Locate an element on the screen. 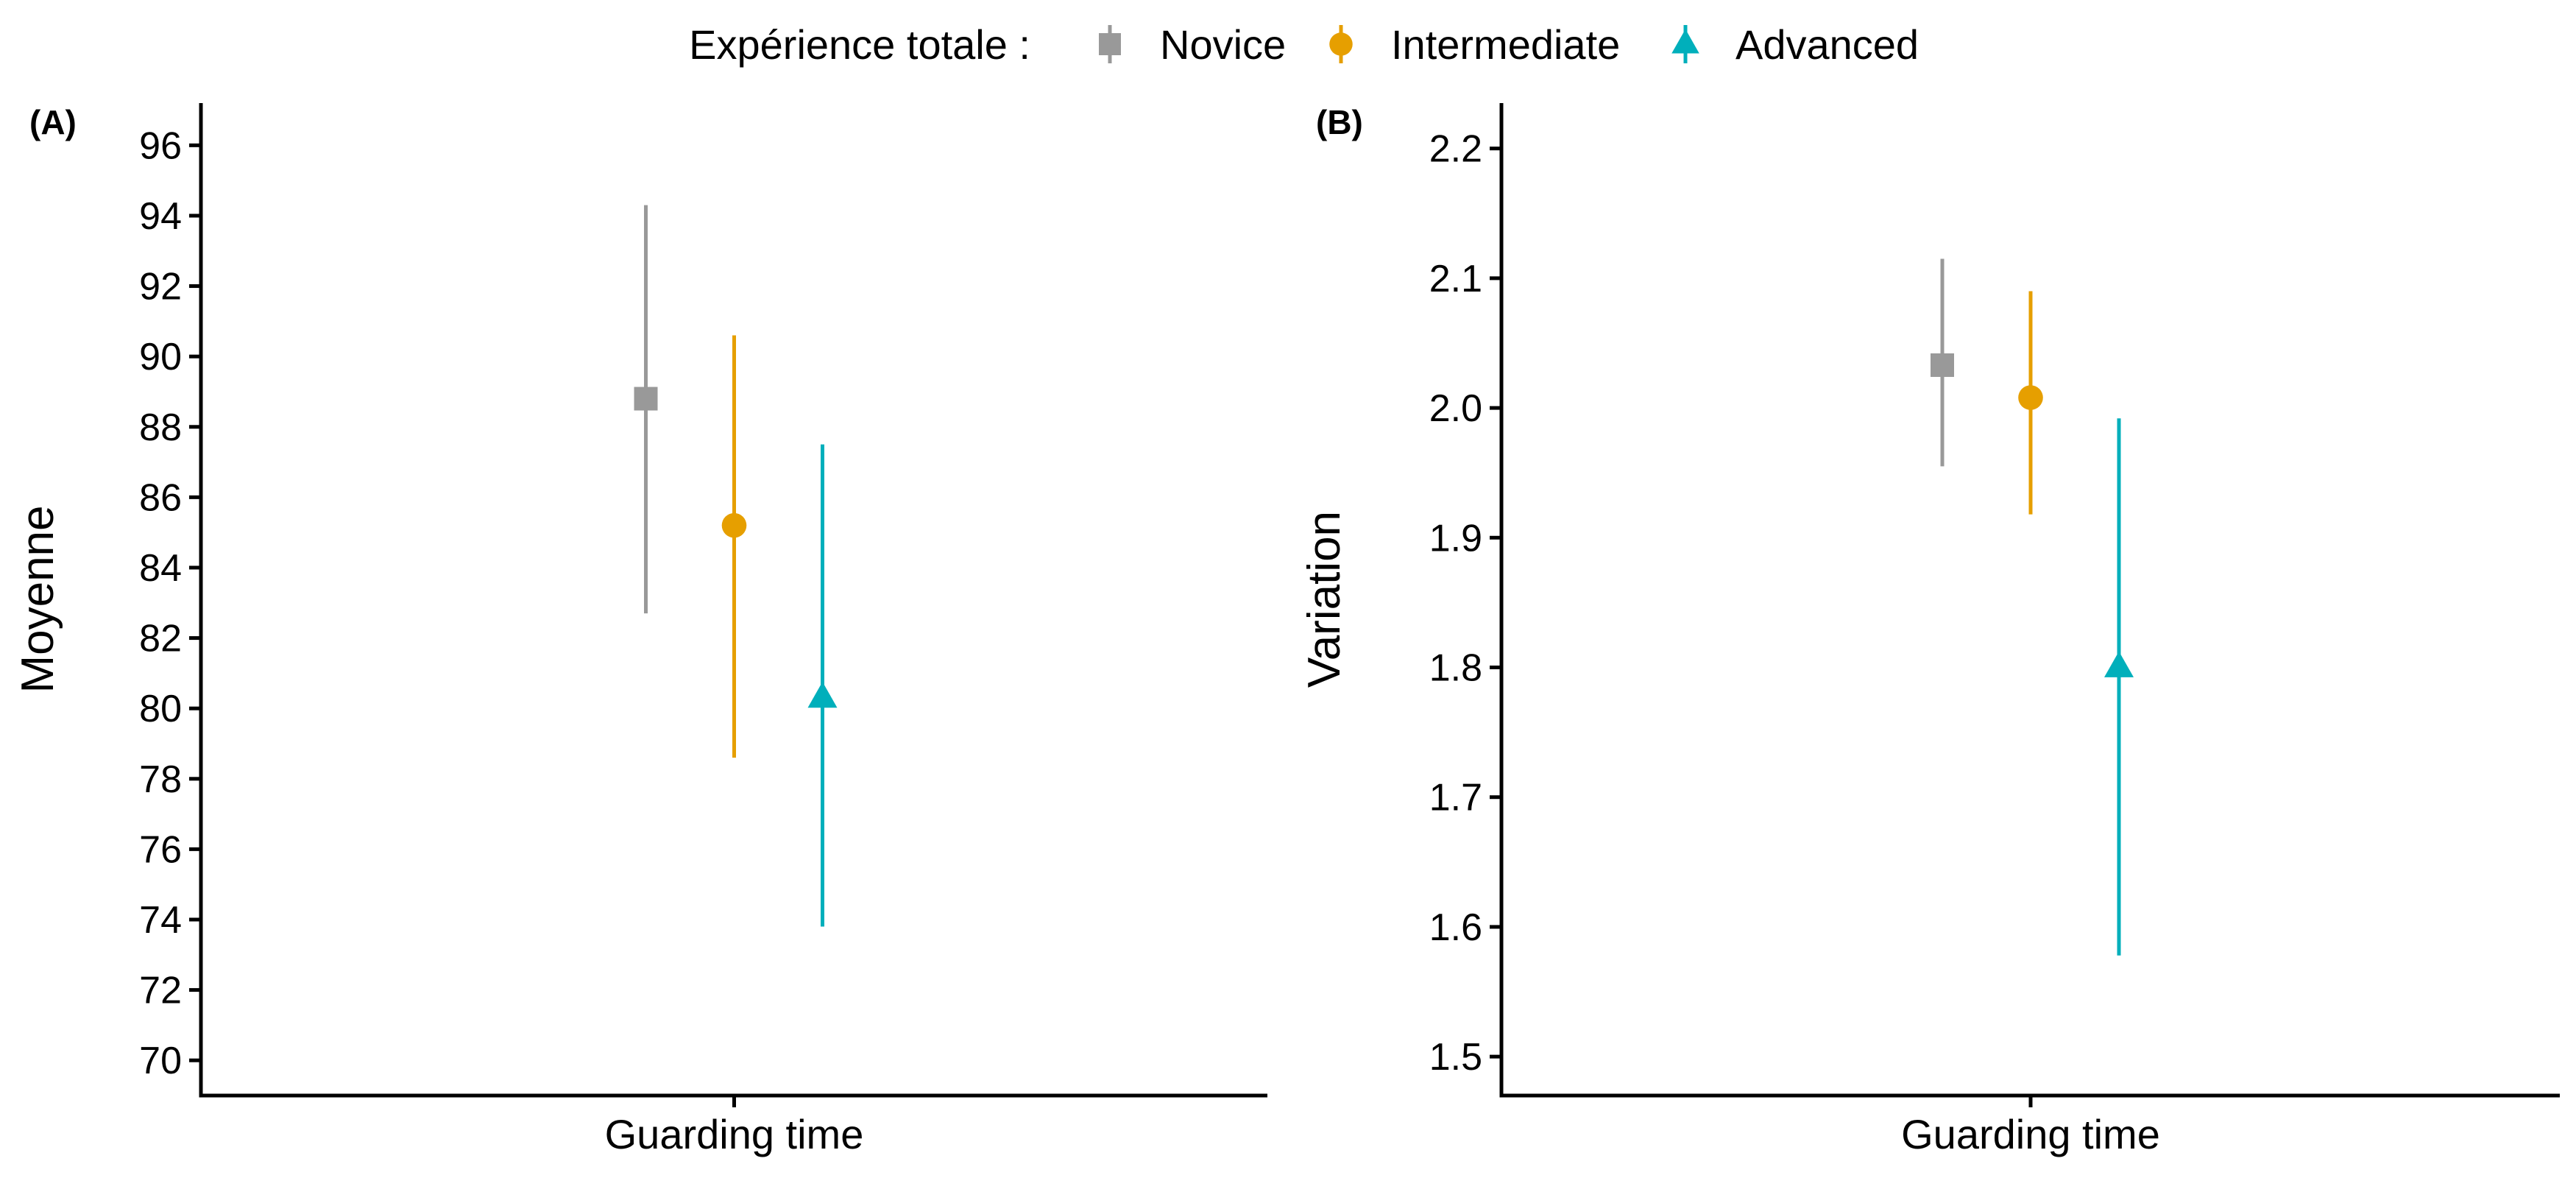  legend-title: Expérience totale : is located at coordinates (859, 44).